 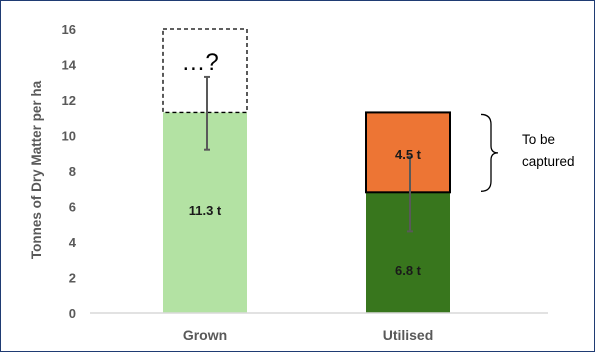 I want to click on y-tick-label: 14, so click(x=69, y=65).